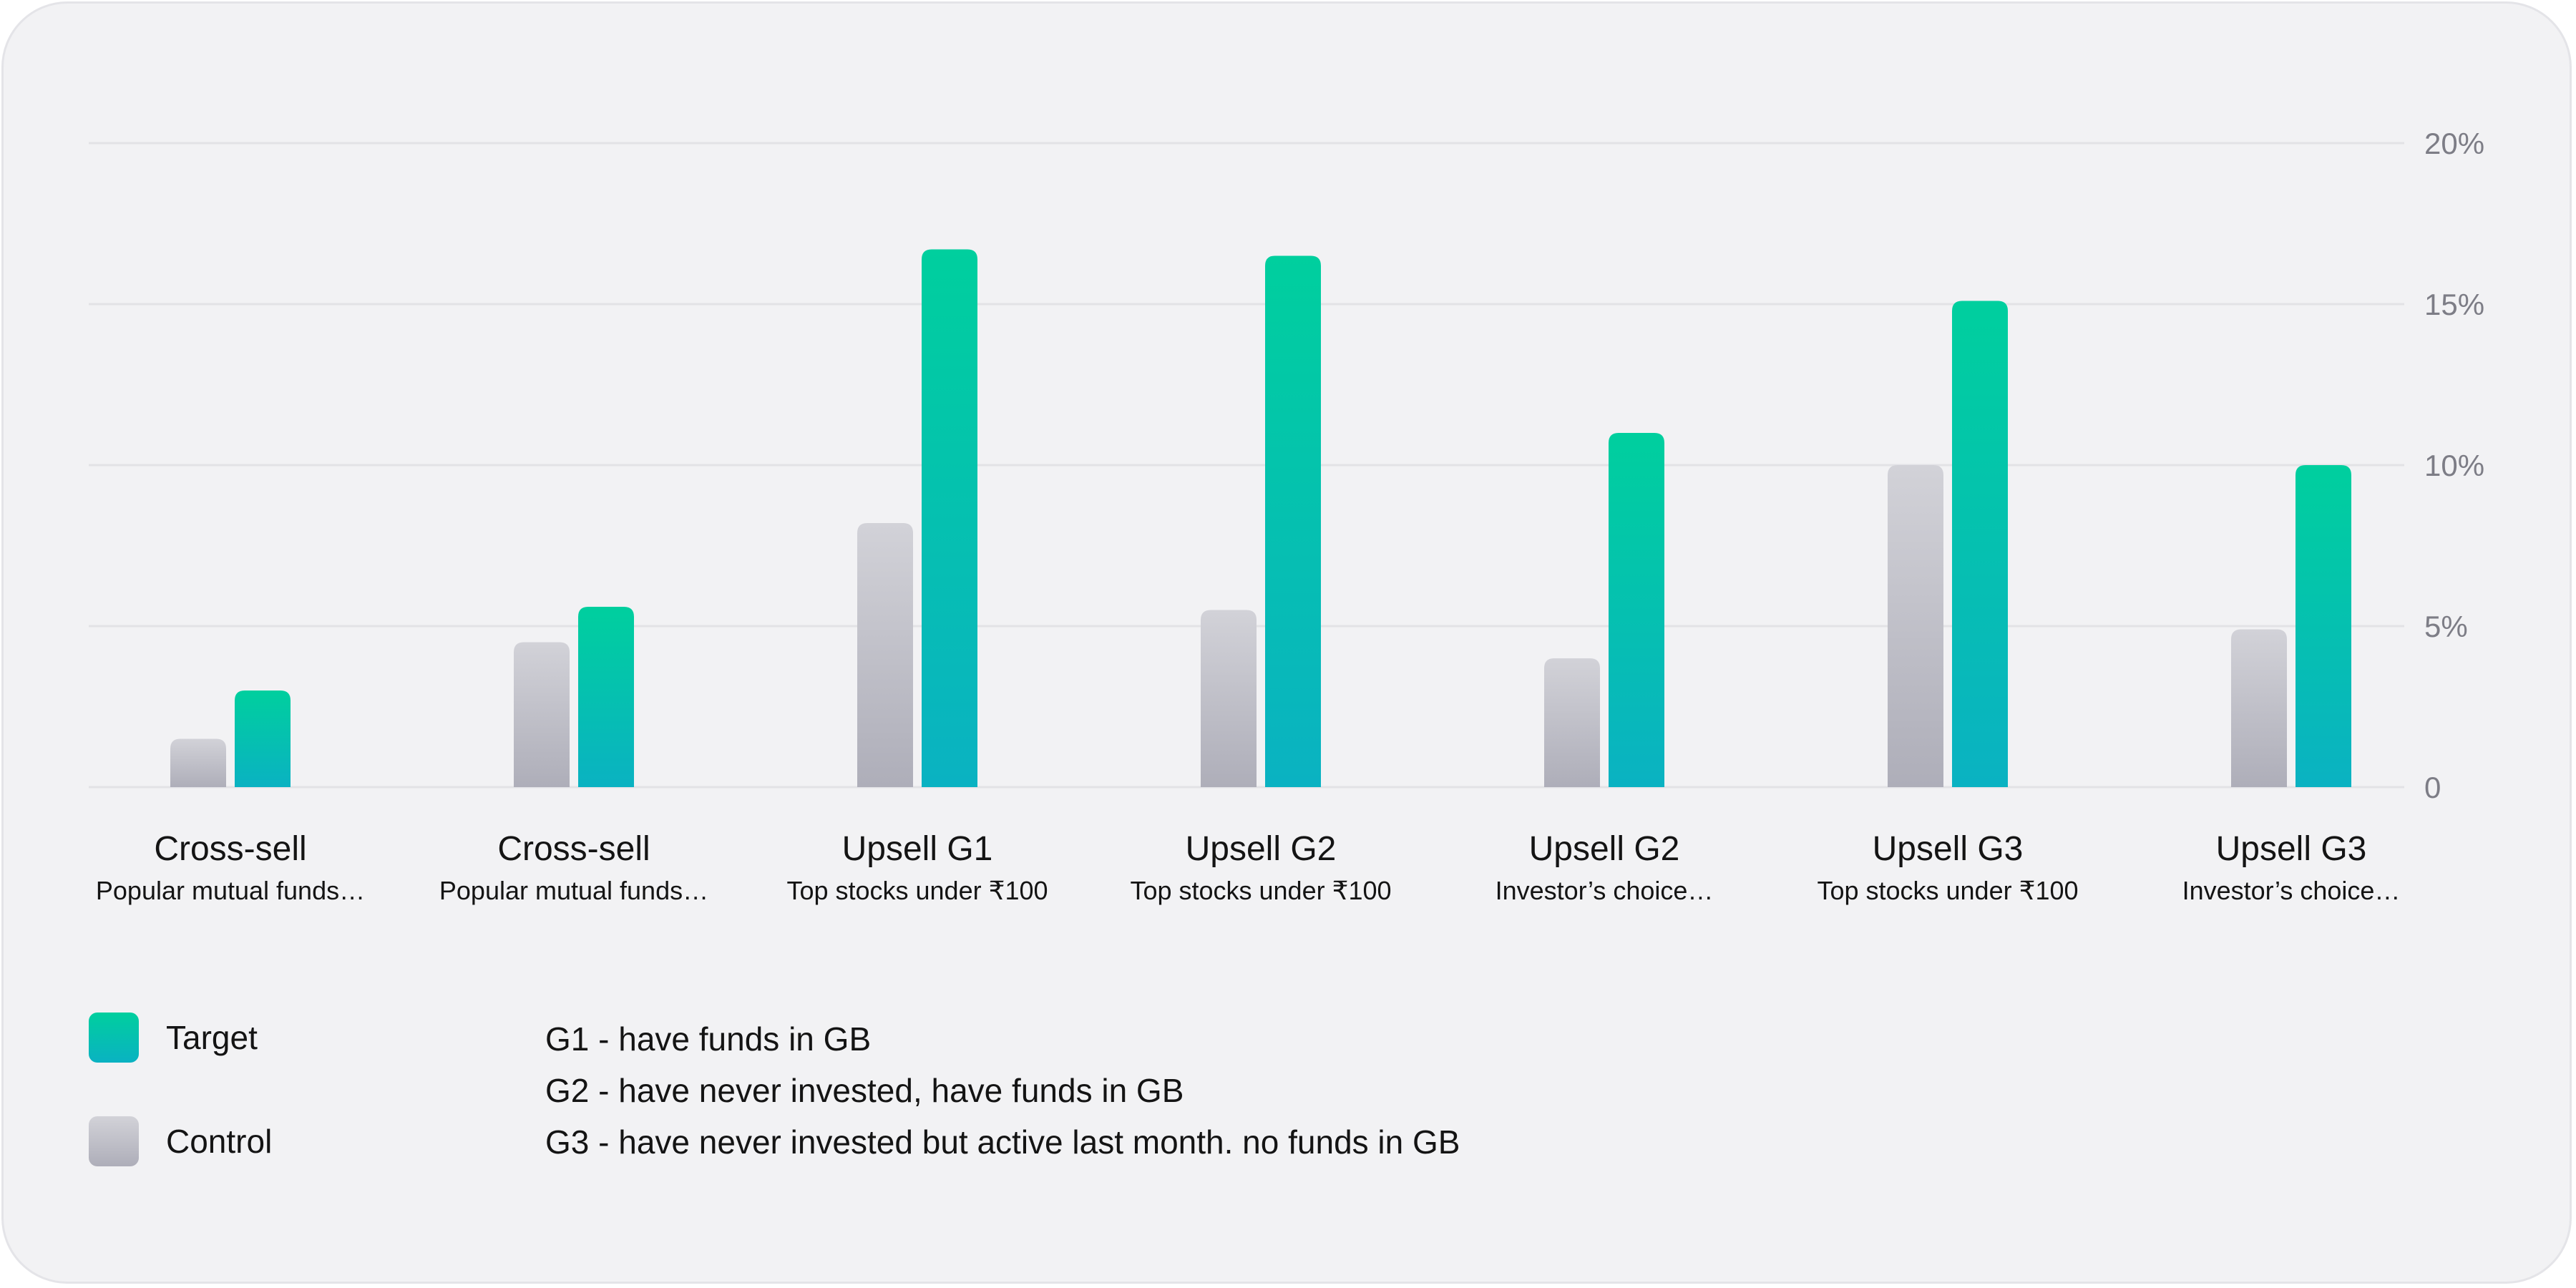 The height and width of the screenshot is (1288, 2576). Describe the element at coordinates (219, 1141) in the screenshot. I see `legend-label-control: Control` at that location.